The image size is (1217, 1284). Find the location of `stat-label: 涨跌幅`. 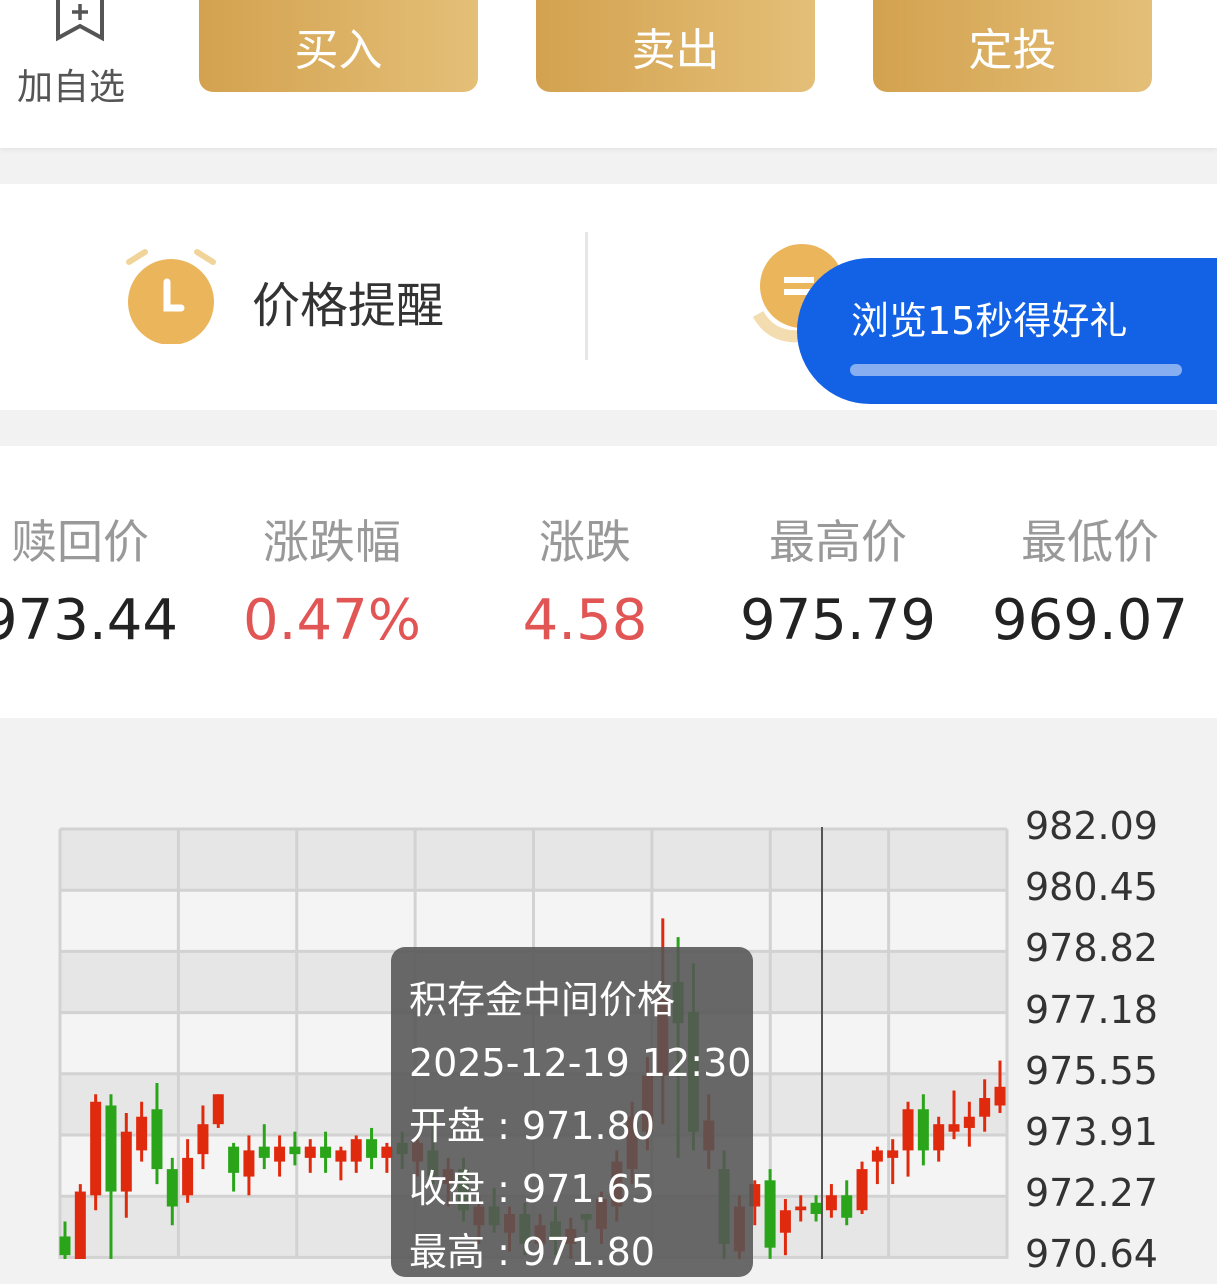

stat-label: 涨跌幅 is located at coordinates (332, 542).